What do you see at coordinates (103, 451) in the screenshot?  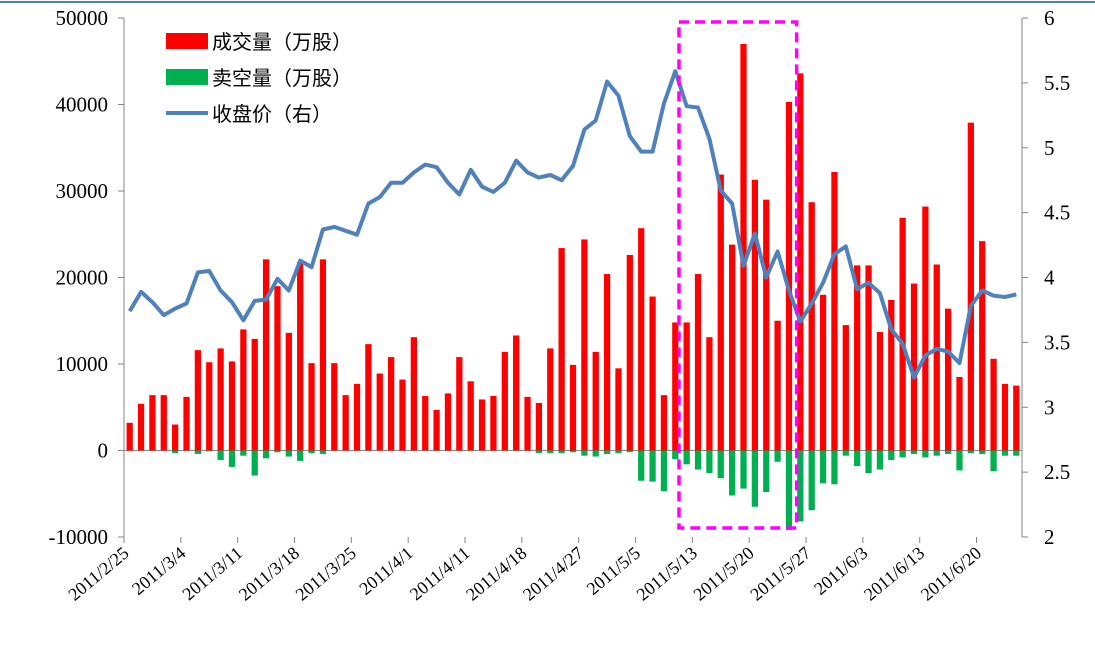 I see `y-left-tick-label: 0` at bounding box center [103, 451].